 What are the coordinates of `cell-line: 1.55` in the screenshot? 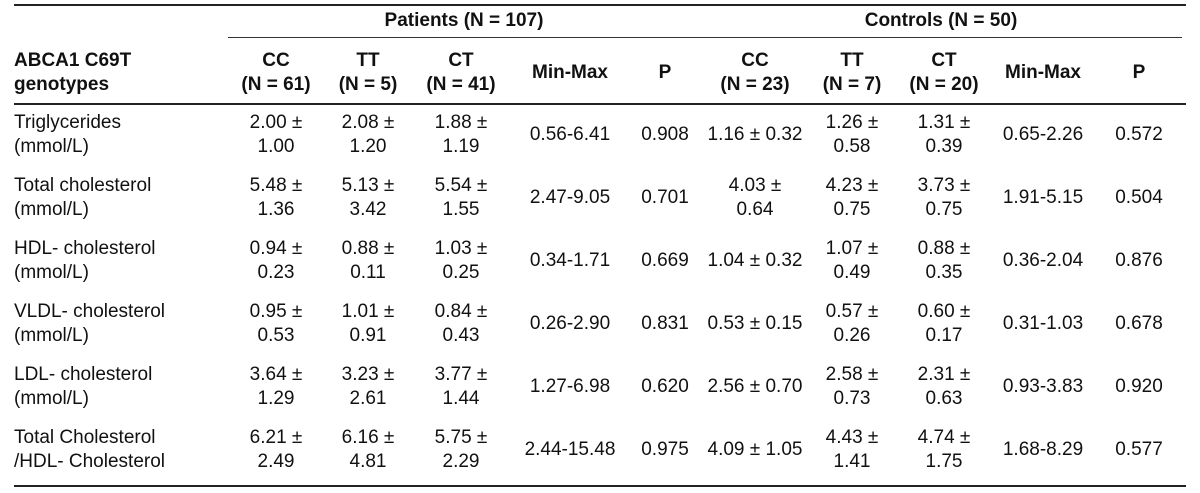 It's located at (461, 209).